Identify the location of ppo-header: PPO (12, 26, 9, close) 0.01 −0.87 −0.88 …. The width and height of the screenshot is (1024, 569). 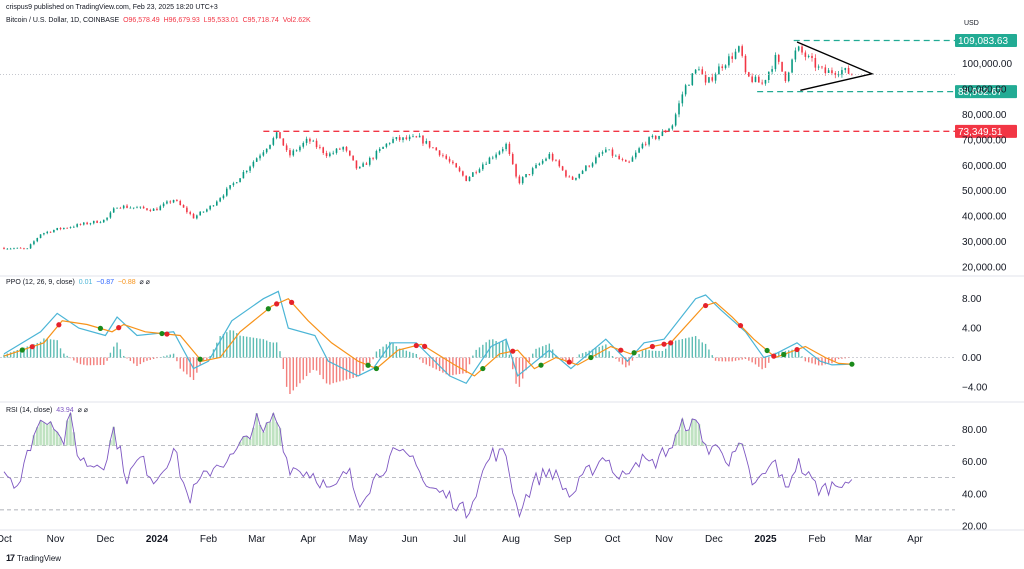
(78, 282).